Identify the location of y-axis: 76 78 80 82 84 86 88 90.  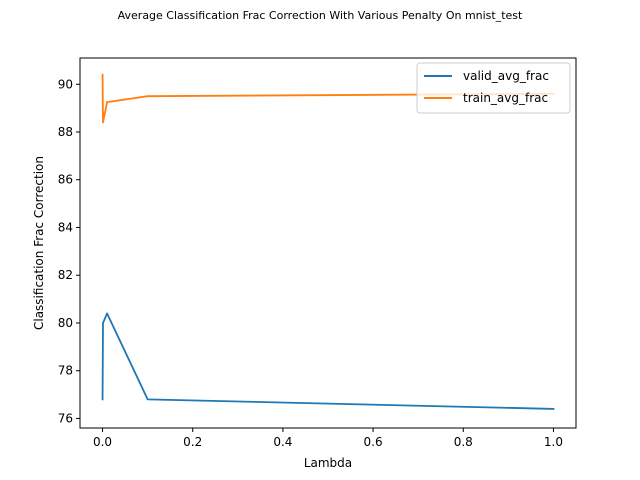
(69, 251).